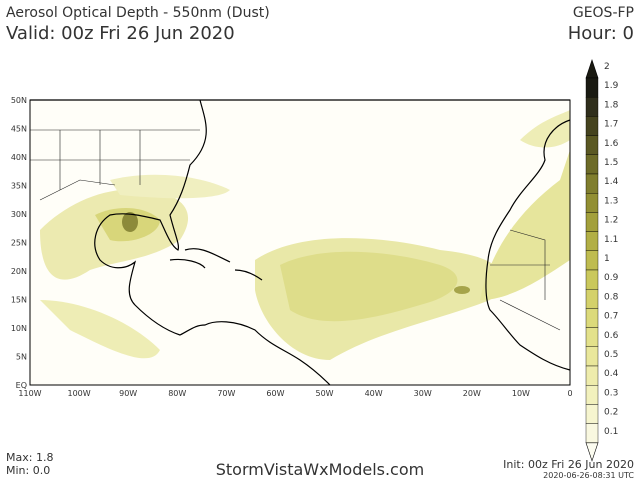 The width and height of the screenshot is (640, 480). Describe the element at coordinates (592, 452) in the screenshot. I see `colorbar-bottom` at that location.